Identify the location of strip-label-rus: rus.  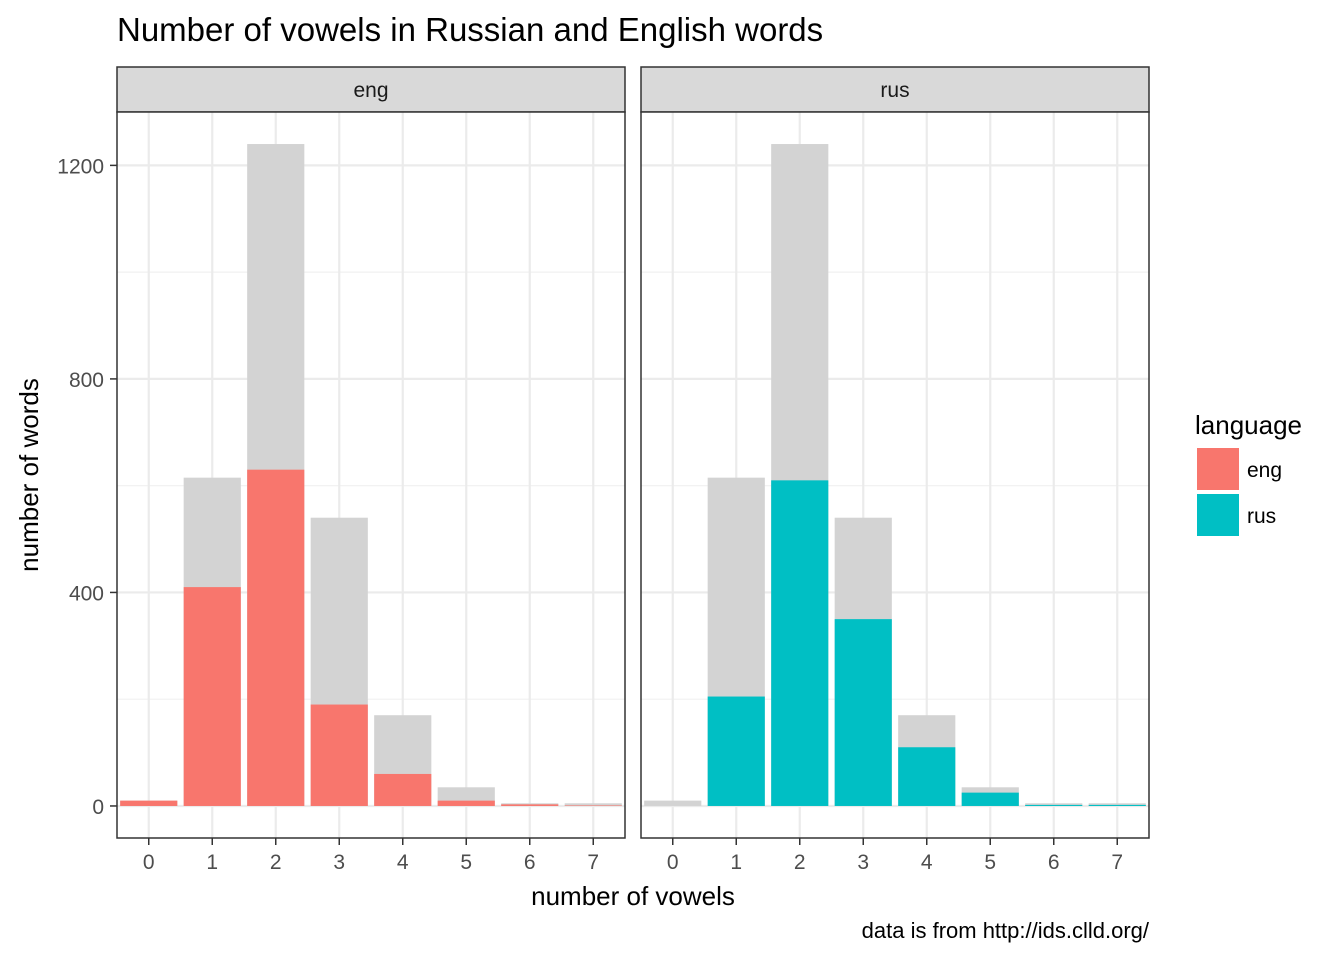
(894, 90).